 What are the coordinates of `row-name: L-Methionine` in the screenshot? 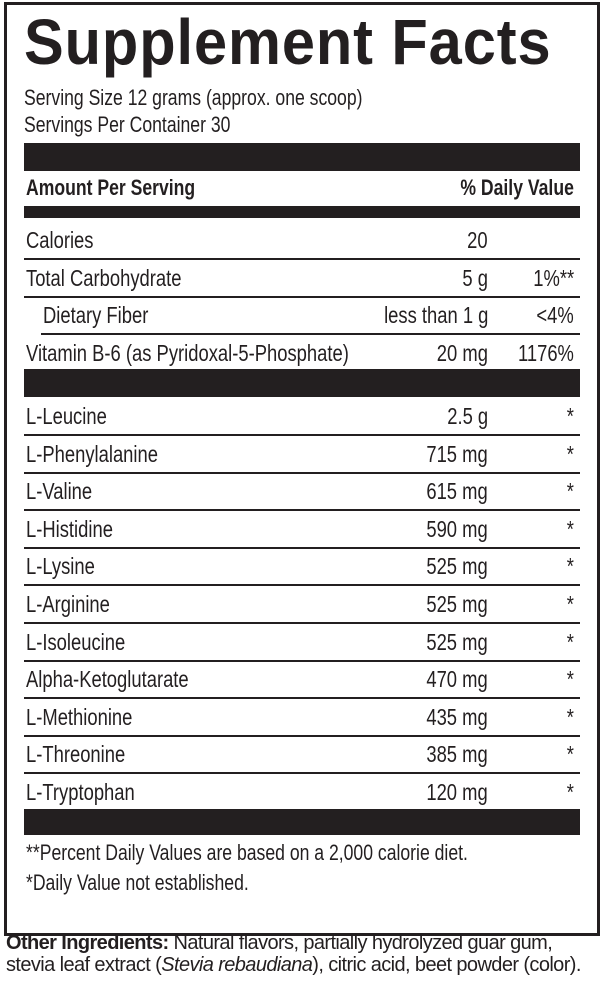 It's located at (79, 716).